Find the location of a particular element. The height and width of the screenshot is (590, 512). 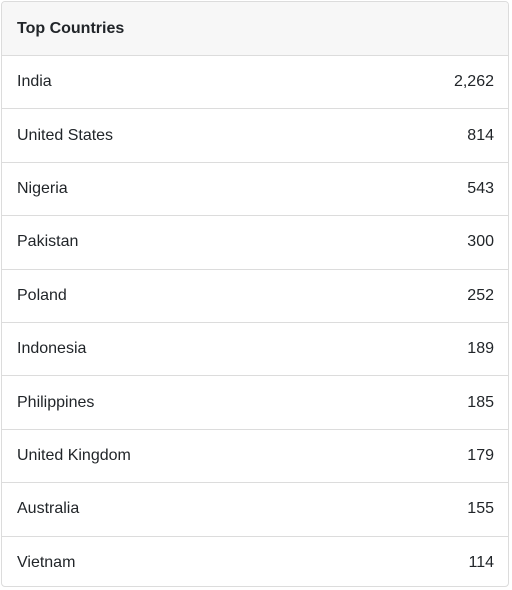

country-name: United Kingdom is located at coordinates (74, 455).